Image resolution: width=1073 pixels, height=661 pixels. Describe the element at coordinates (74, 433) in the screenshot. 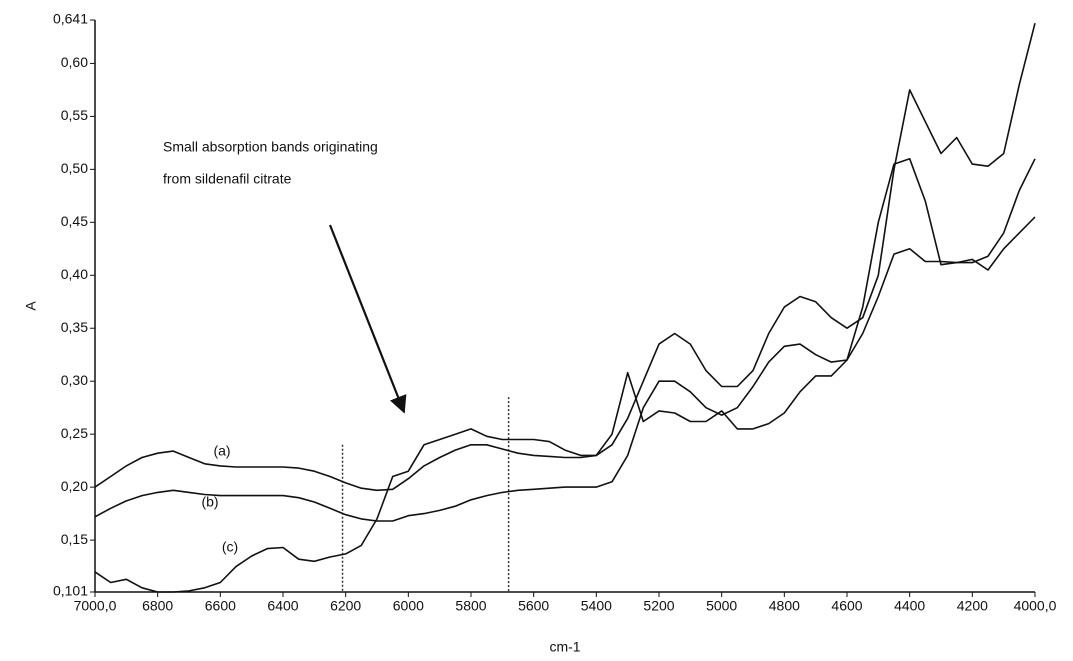

I see `y-tick-label: 0,25` at that location.